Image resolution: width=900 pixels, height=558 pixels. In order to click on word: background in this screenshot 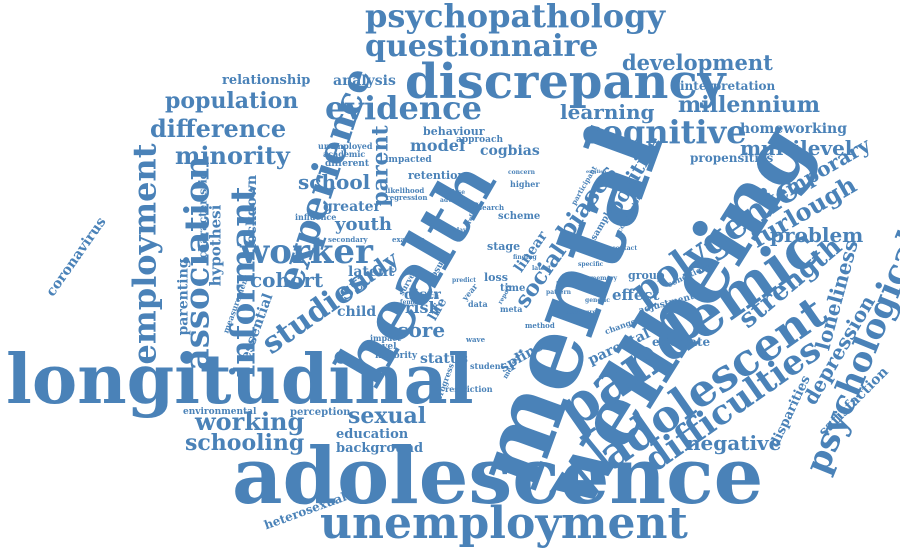, I will do `click(380, 448)`.